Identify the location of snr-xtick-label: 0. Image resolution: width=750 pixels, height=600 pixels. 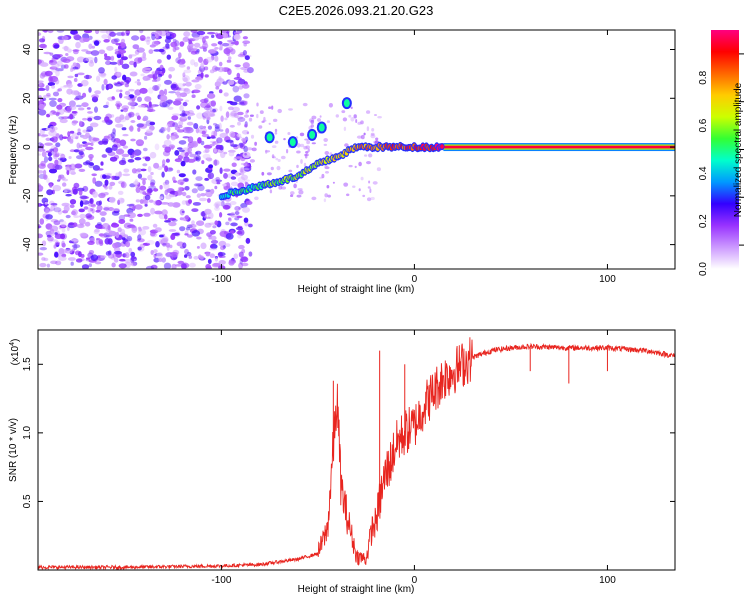
(415, 580).